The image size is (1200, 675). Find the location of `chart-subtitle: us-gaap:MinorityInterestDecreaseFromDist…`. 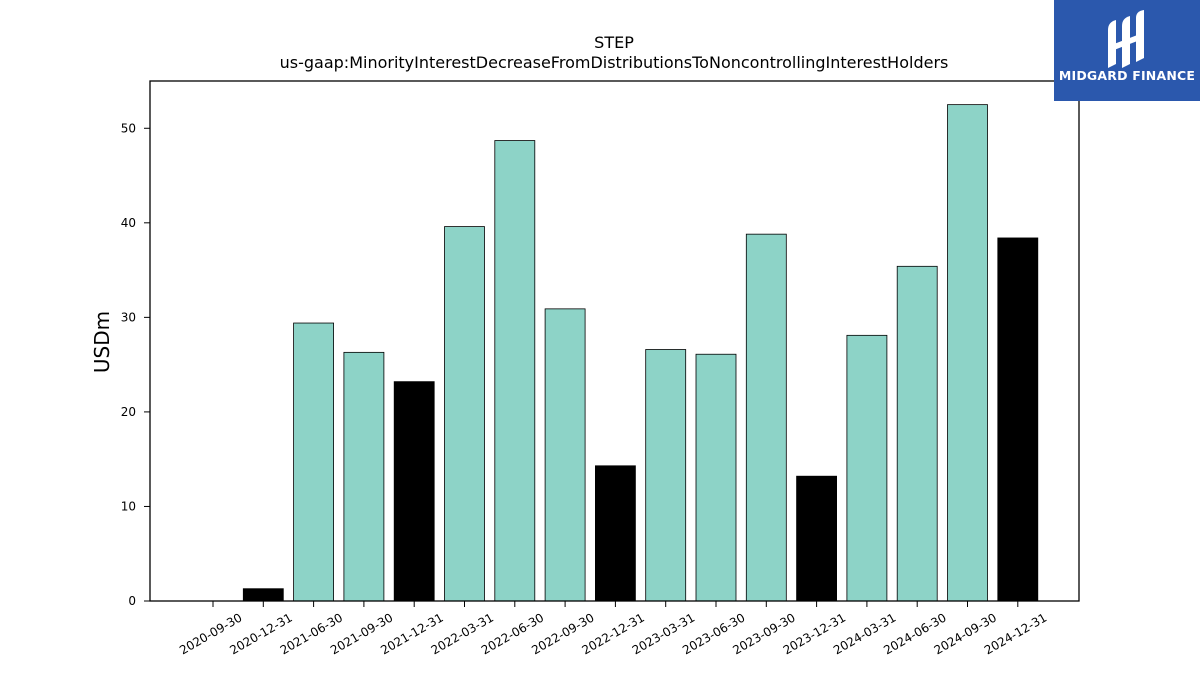

chart-subtitle: us-gaap:MinorityInterestDecreaseFromDist… is located at coordinates (614, 62).